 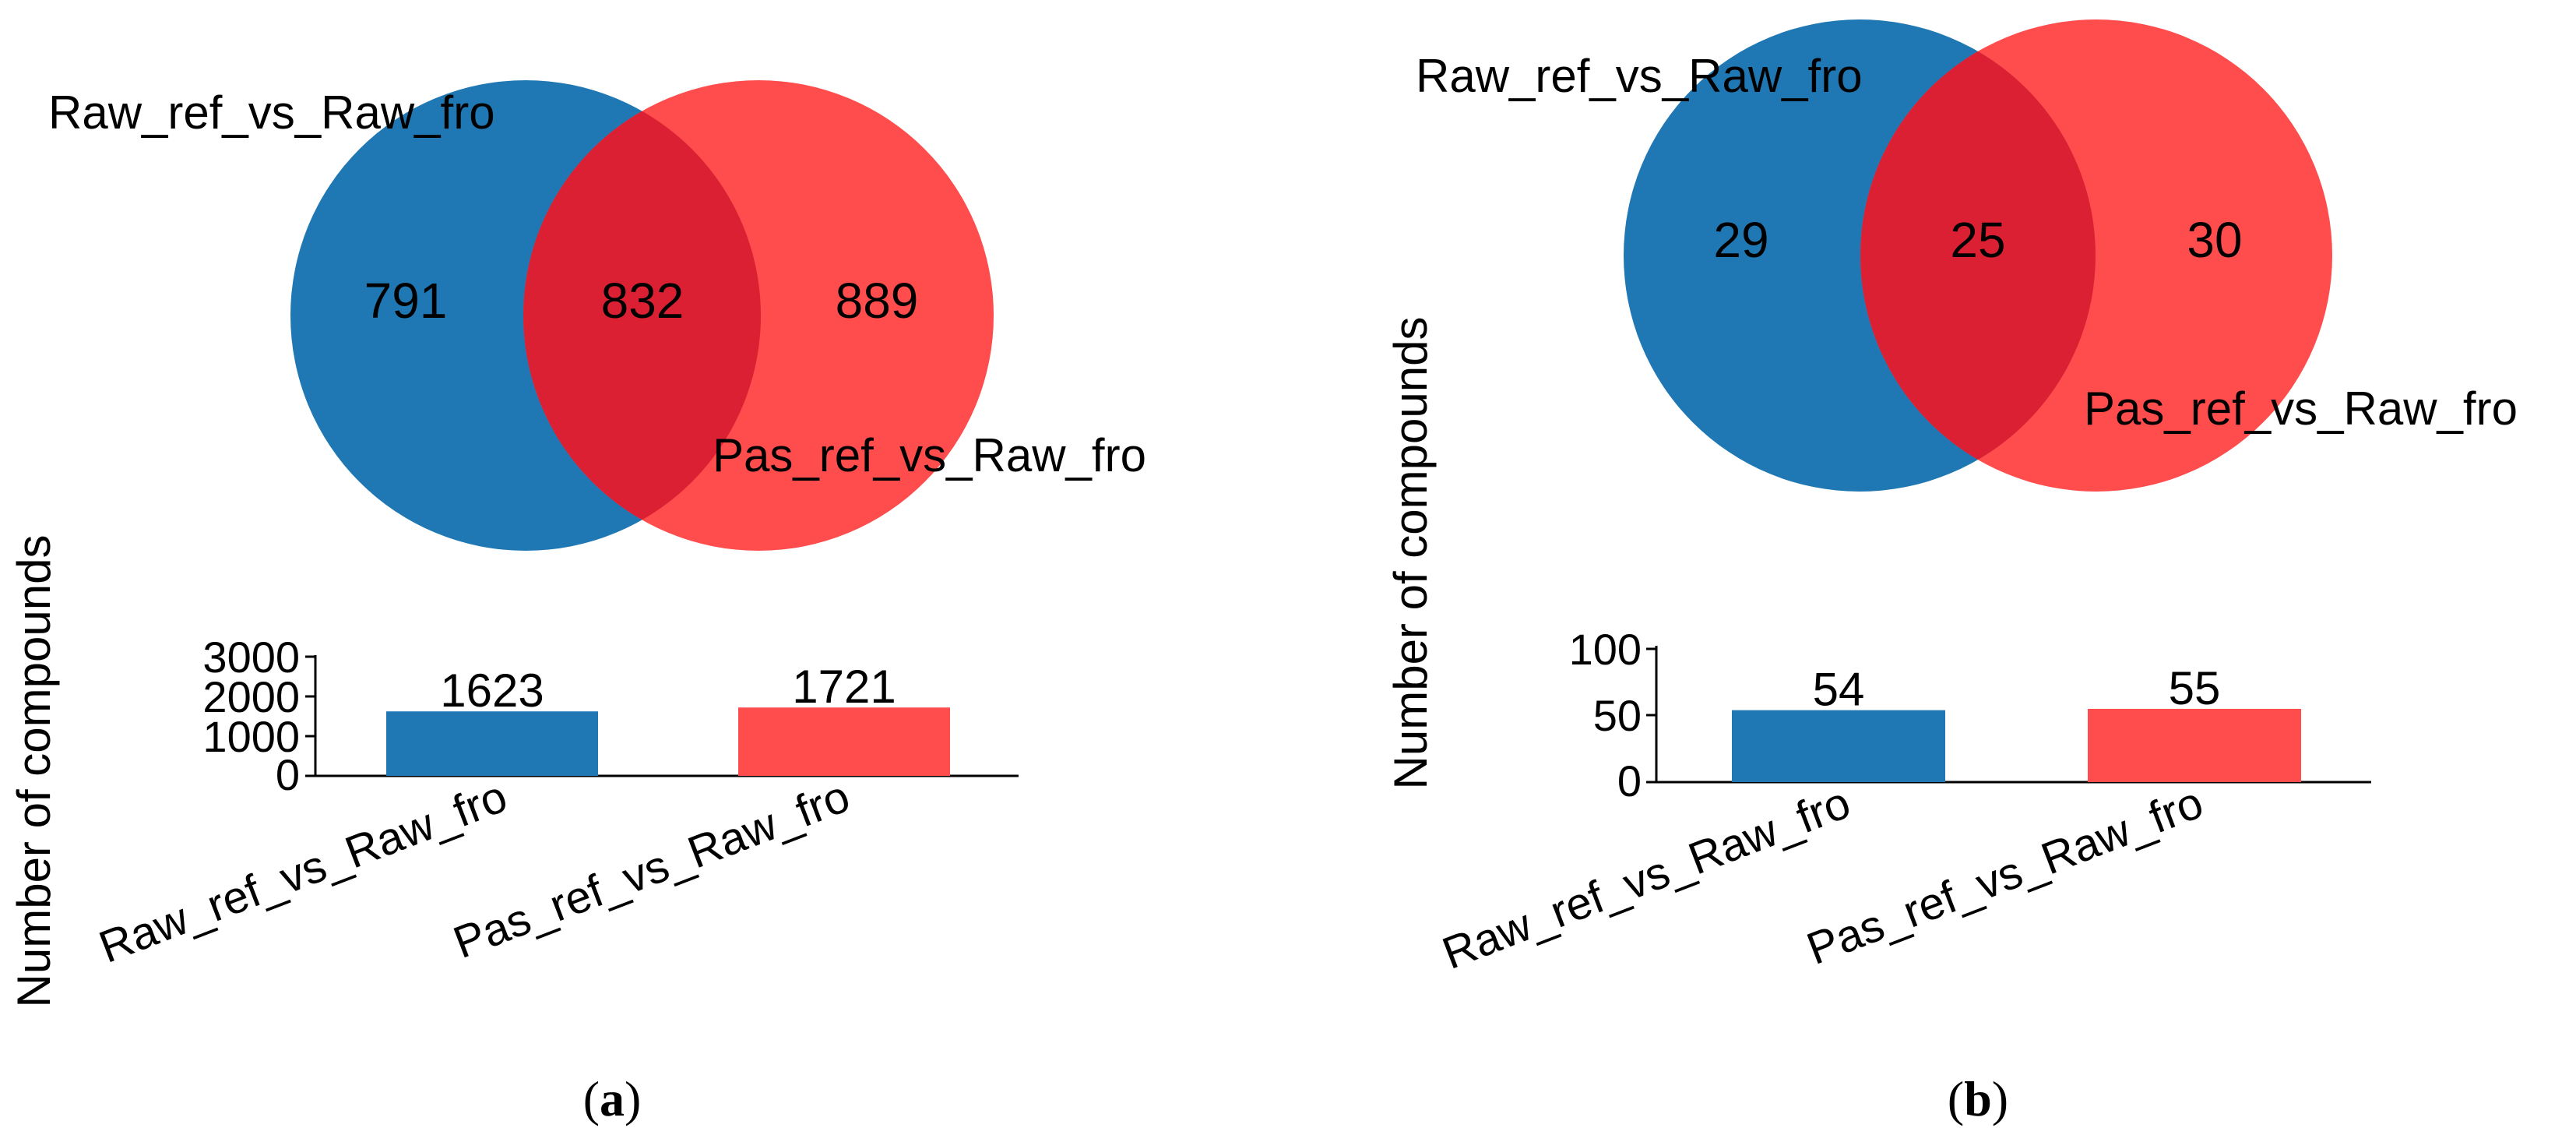 I want to click on venn-a-intersection-count: 832, so click(x=642, y=301).